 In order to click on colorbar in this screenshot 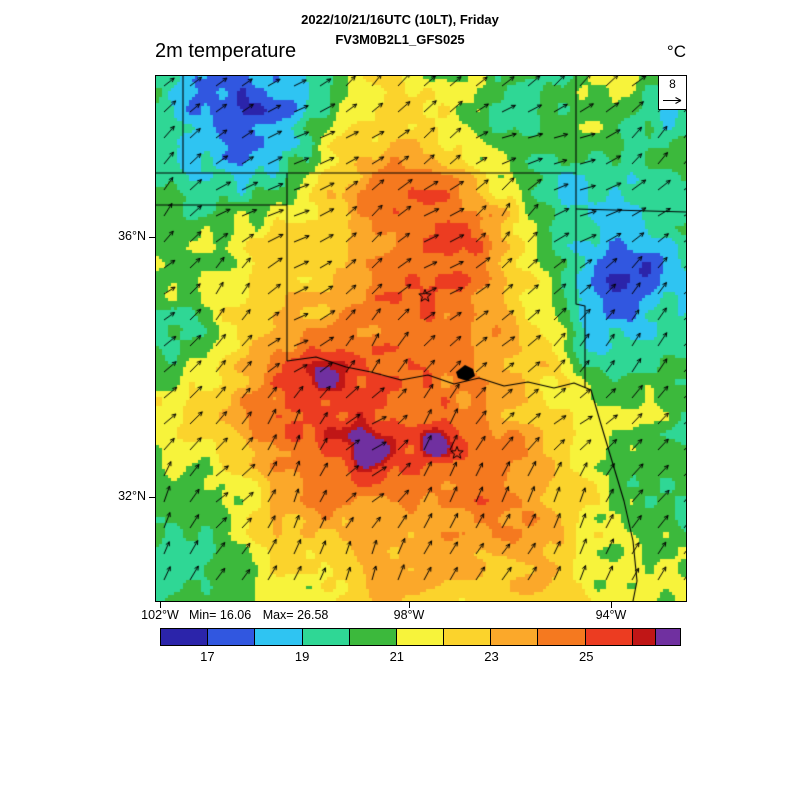, I will do `click(420, 637)`.